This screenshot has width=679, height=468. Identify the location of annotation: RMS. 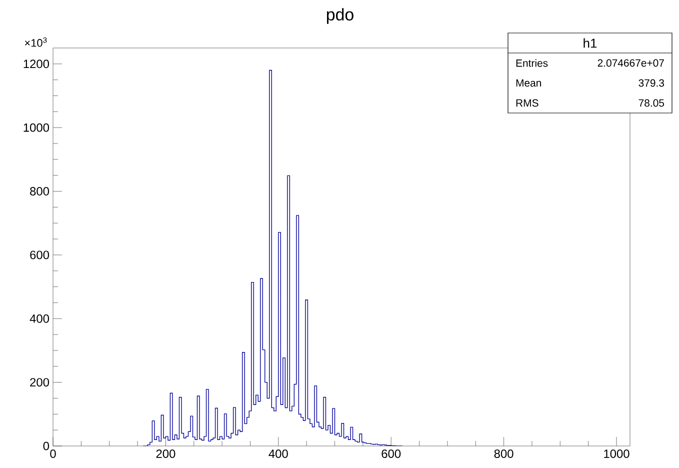
(527, 103).